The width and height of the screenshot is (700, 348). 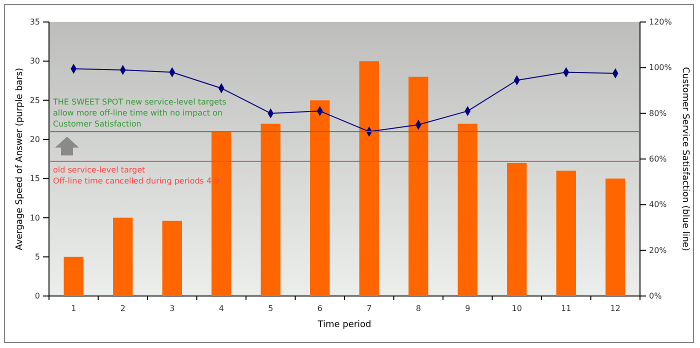 I want to click on ref-line-label: old service-level target, so click(x=99, y=169).